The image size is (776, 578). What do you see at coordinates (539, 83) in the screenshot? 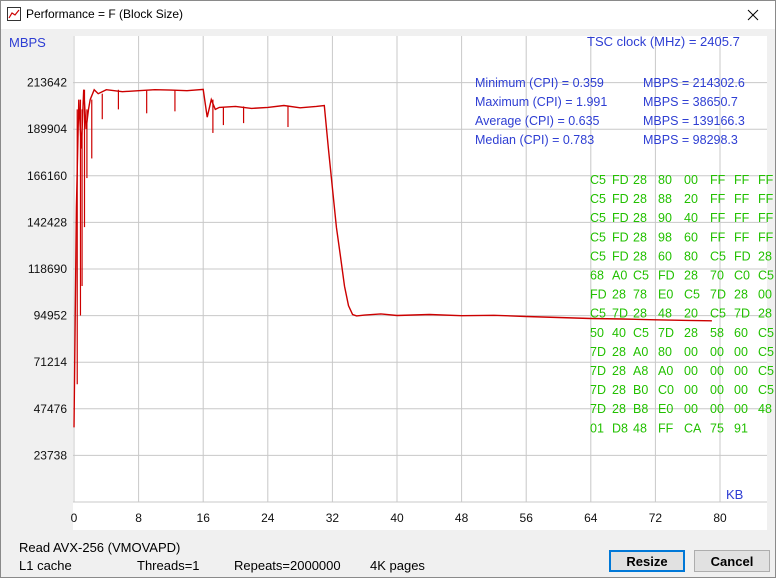
I see `stat-label: Minimum (CPI) = 0.359` at bounding box center [539, 83].